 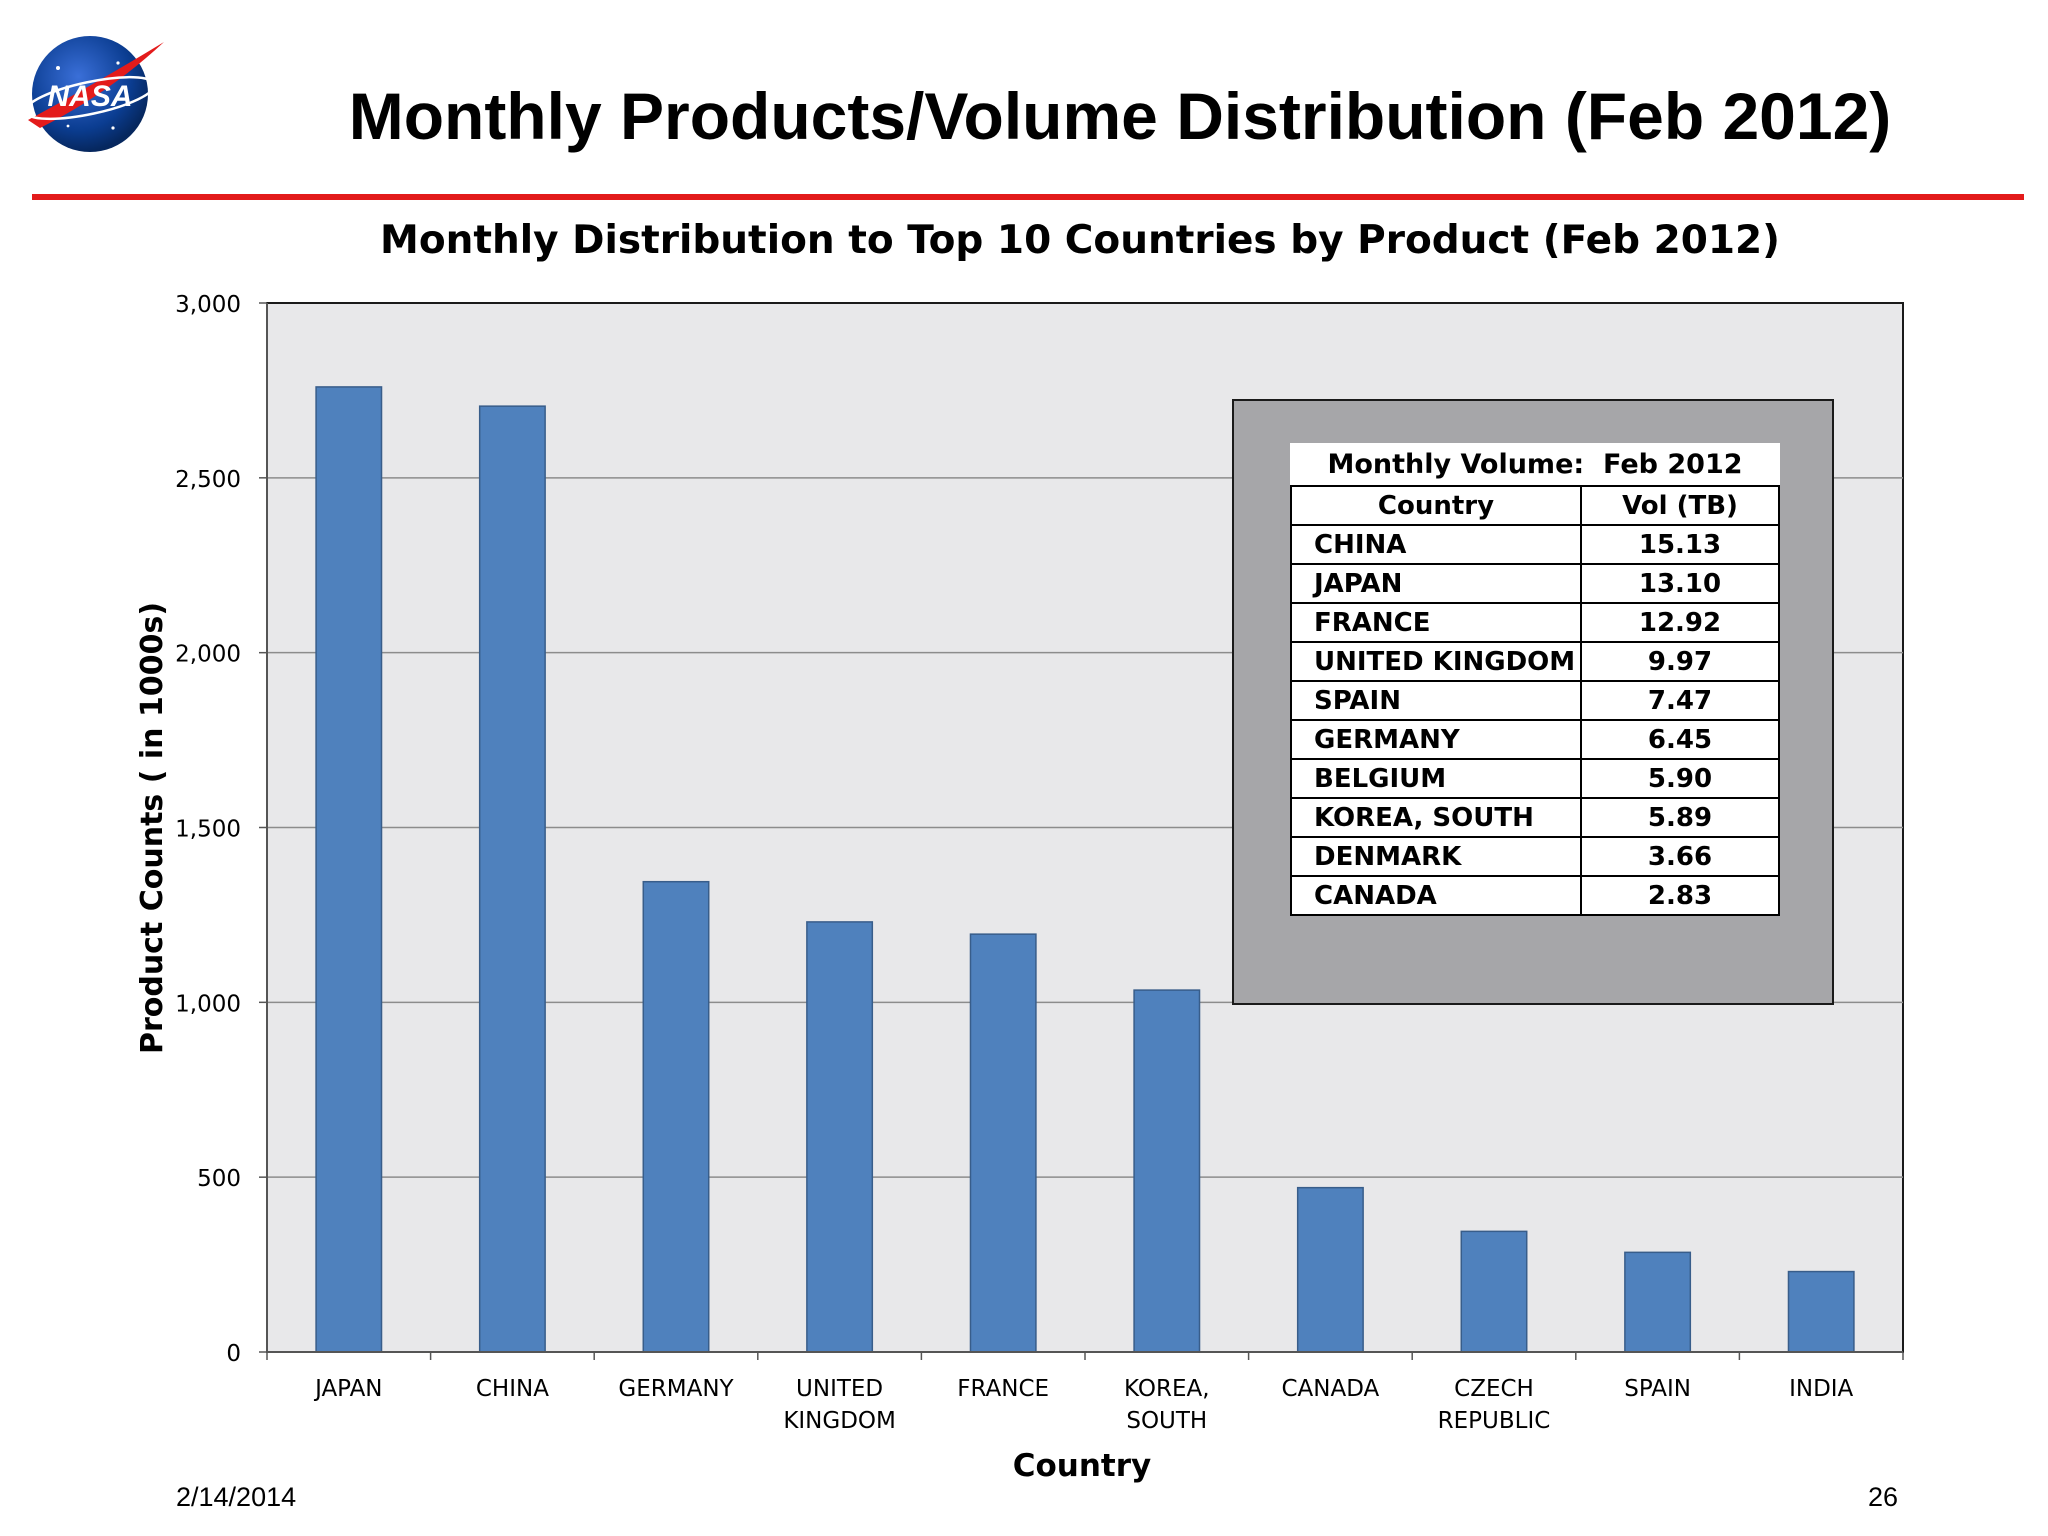 What do you see at coordinates (1680, 700) in the screenshot?
I see `table-cell-volume: 7.47` at bounding box center [1680, 700].